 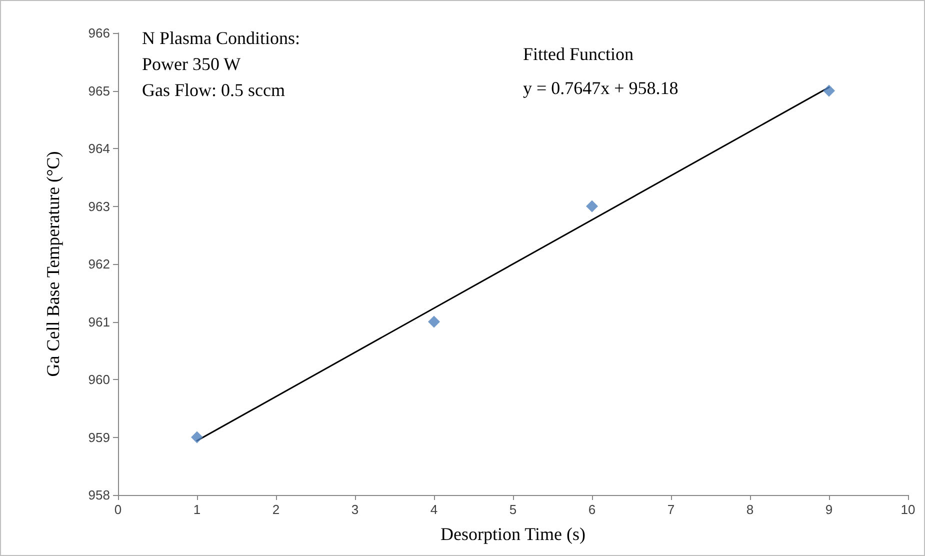 I want to click on x-tick-label: 4, so click(x=434, y=509).